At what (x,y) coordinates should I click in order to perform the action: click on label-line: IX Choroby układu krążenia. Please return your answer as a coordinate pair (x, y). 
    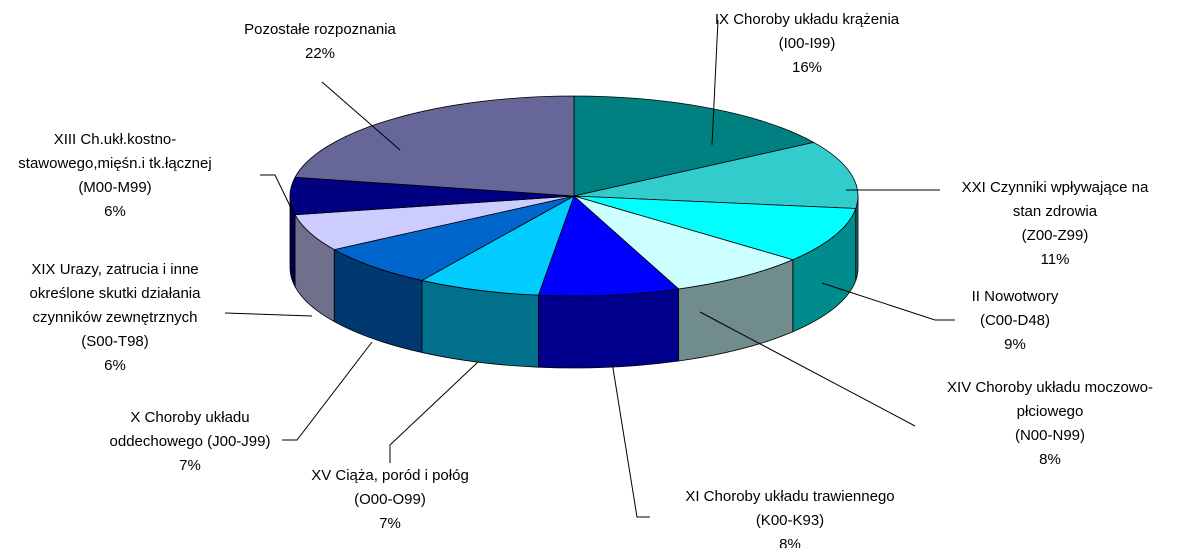
    Looking at the image, I should click on (807, 19).